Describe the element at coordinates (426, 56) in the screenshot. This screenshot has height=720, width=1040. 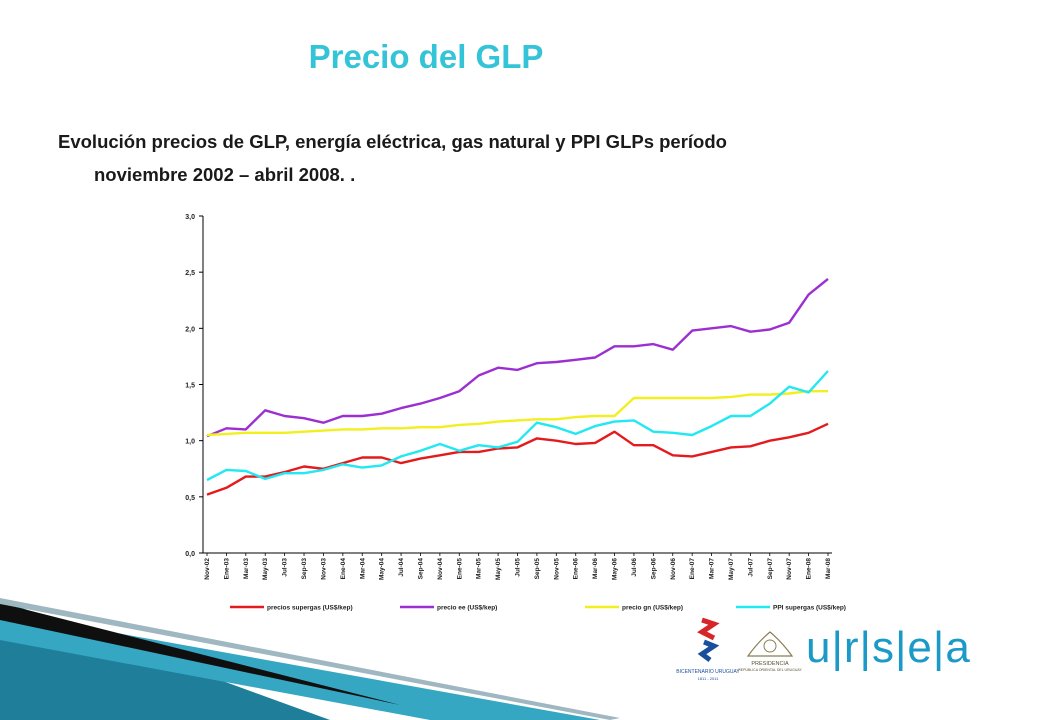
I see `slide-title: Precio del GLP` at that location.